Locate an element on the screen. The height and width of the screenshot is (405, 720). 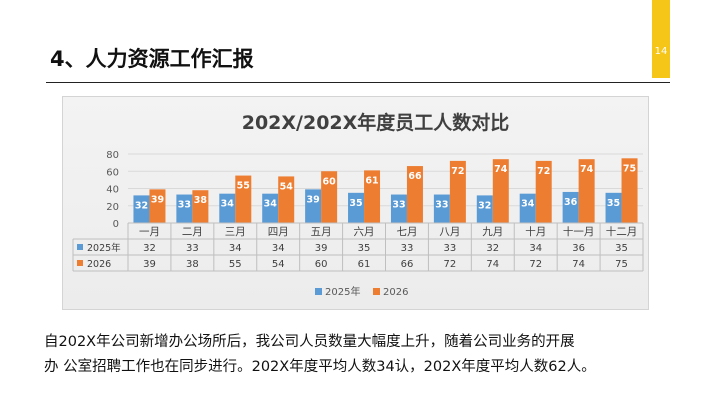
table-value: 60 is located at coordinates (321, 264).